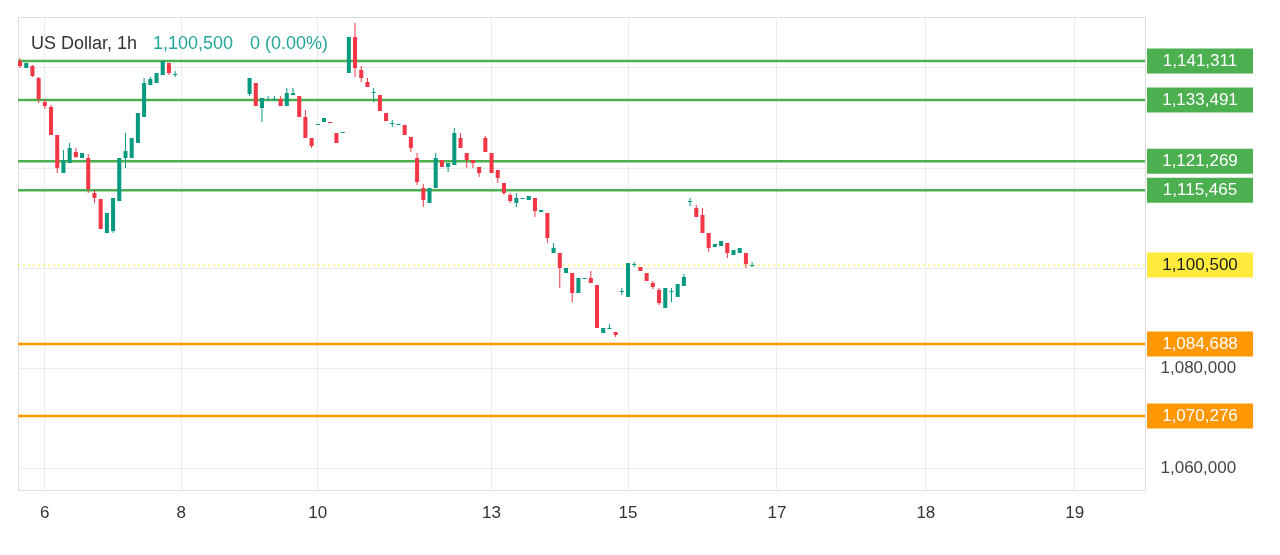  What do you see at coordinates (1198, 467) in the screenshot?
I see `y-tick-label: 1,060,000` at bounding box center [1198, 467].